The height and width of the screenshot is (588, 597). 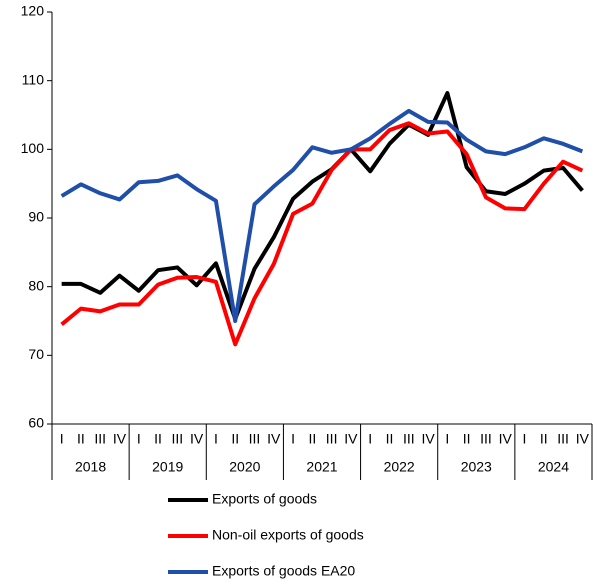 I want to click on y-tick-label: 110, so click(x=33, y=79).